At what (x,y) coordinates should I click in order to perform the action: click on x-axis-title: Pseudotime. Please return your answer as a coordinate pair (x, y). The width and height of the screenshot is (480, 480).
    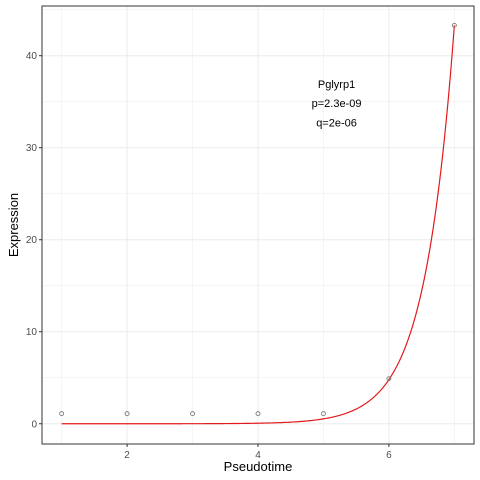
    Looking at the image, I should click on (258, 466).